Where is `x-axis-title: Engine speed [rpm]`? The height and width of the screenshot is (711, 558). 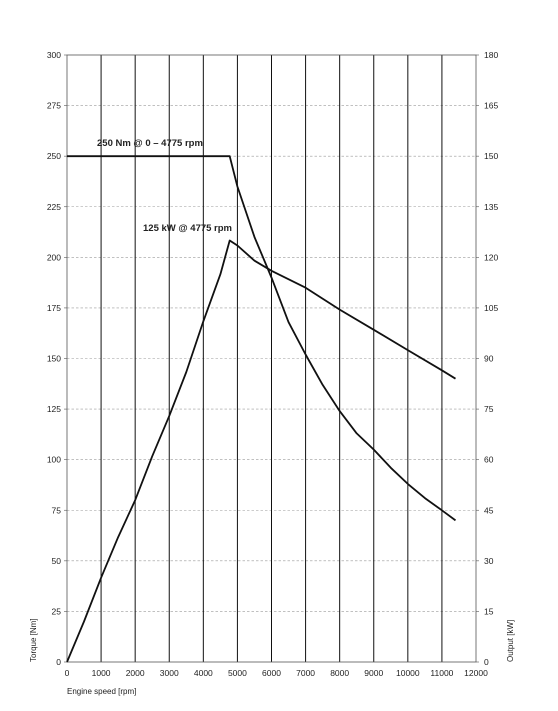 x-axis-title: Engine speed [rpm] is located at coordinates (101, 691).